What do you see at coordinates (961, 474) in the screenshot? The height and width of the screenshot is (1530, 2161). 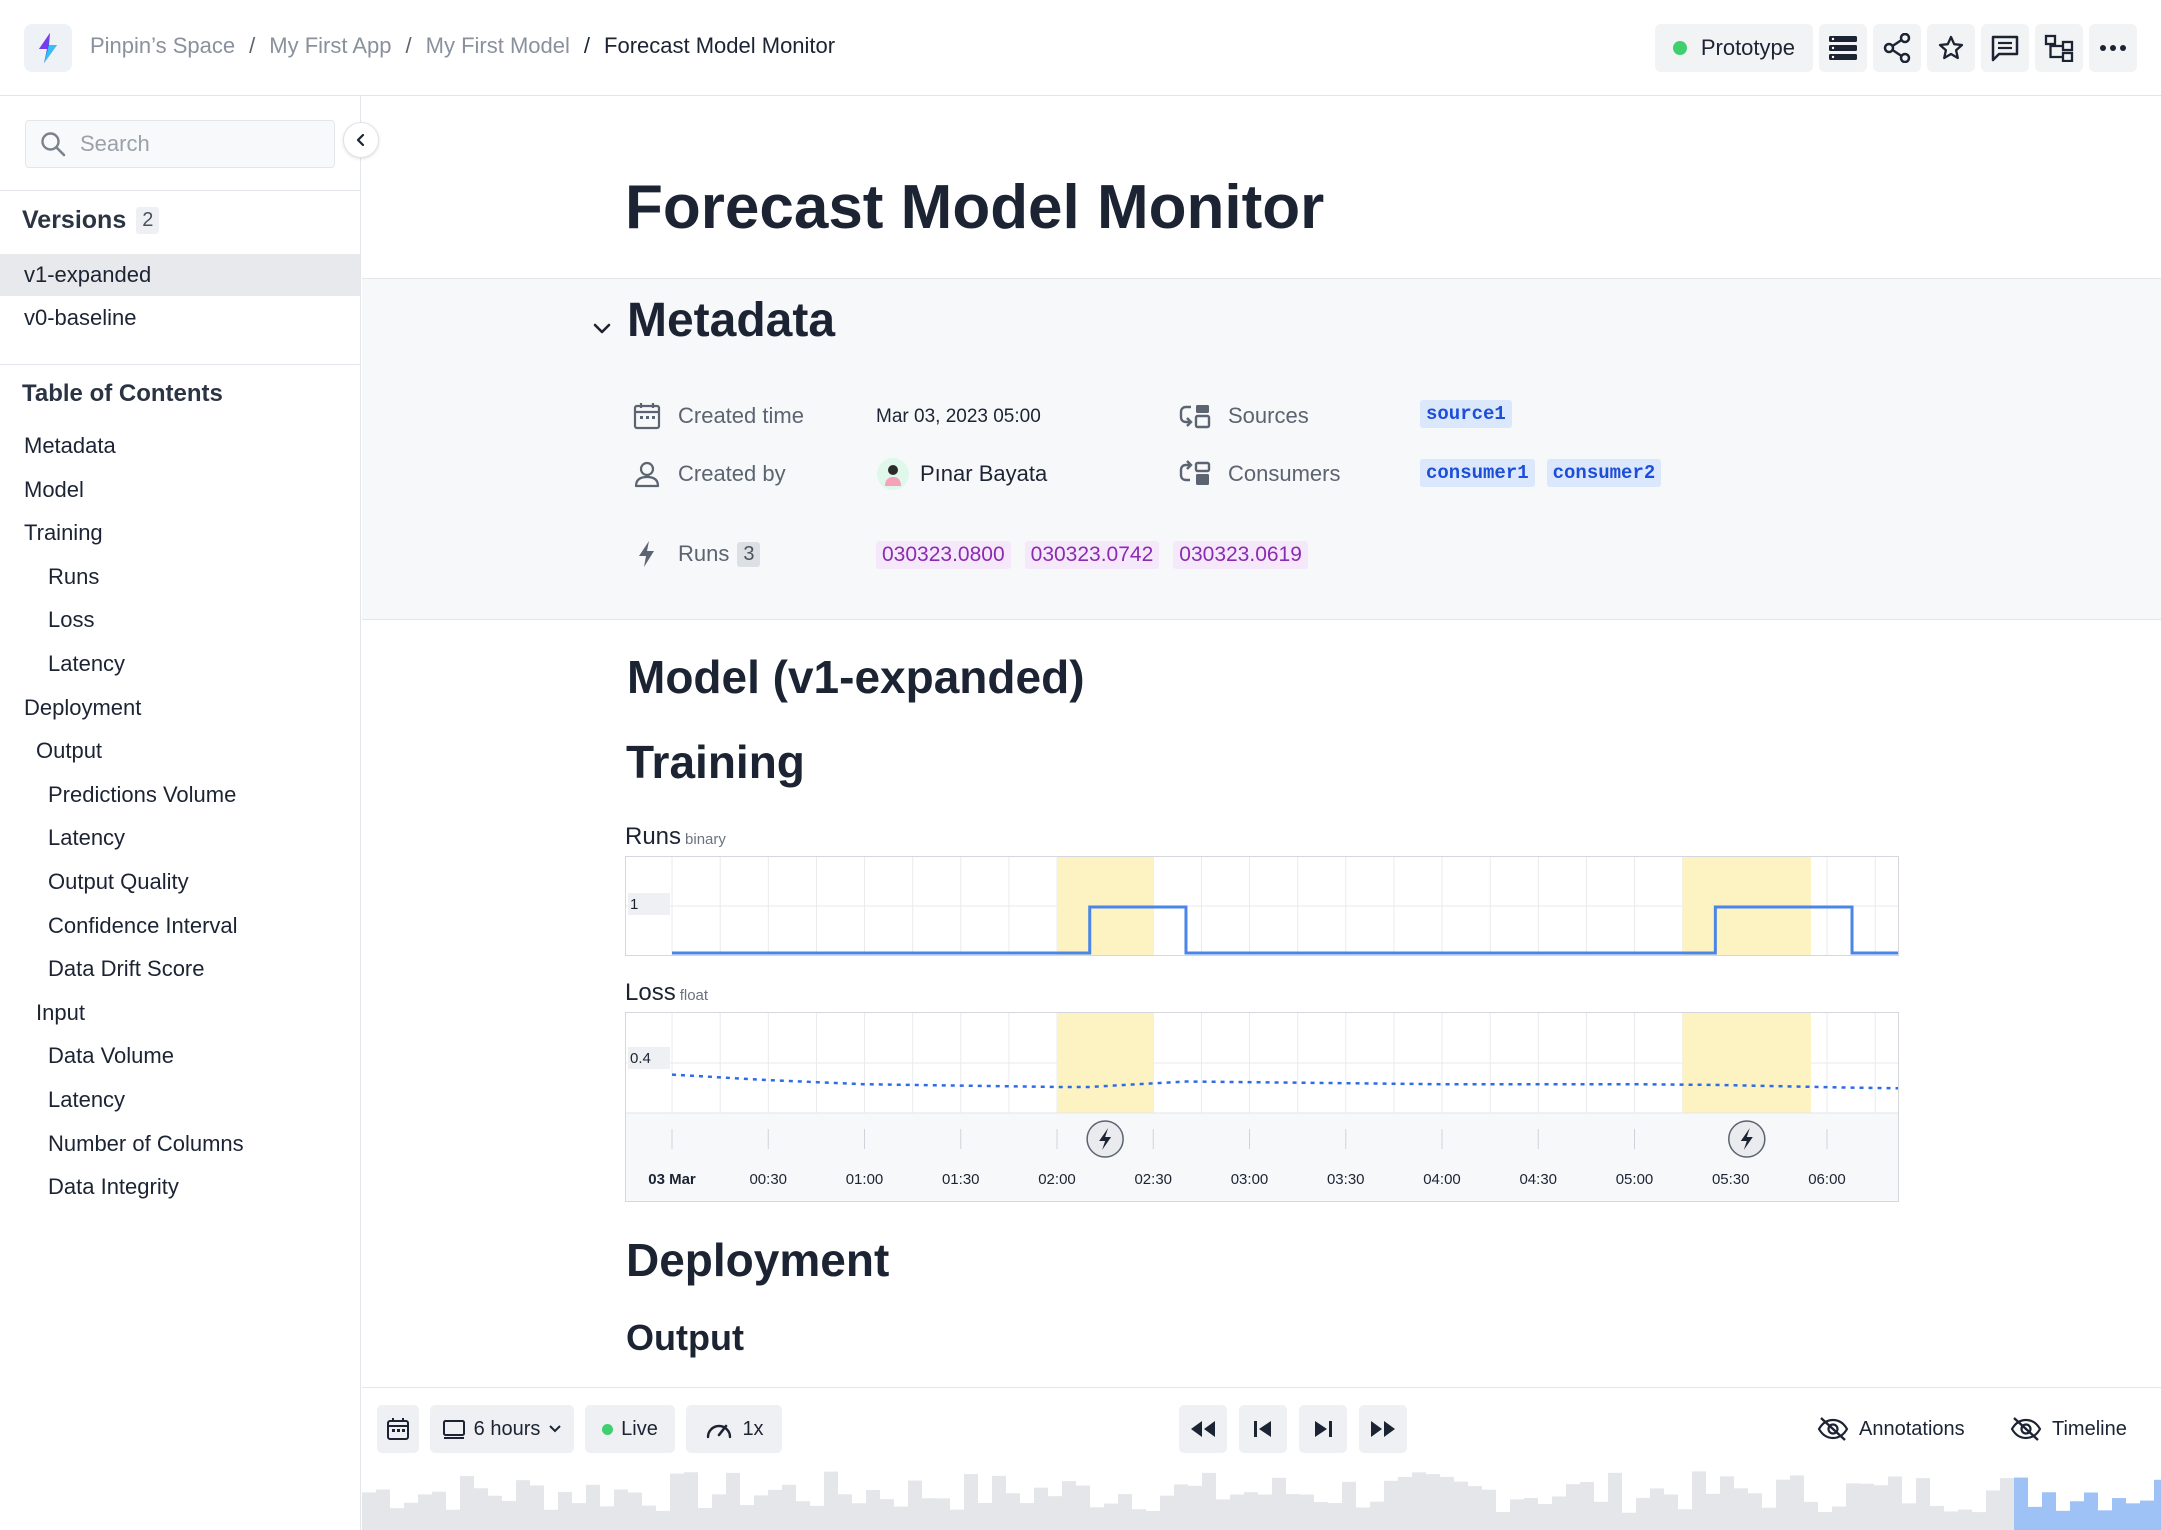 I see `creator: Pınar Bayata` at bounding box center [961, 474].